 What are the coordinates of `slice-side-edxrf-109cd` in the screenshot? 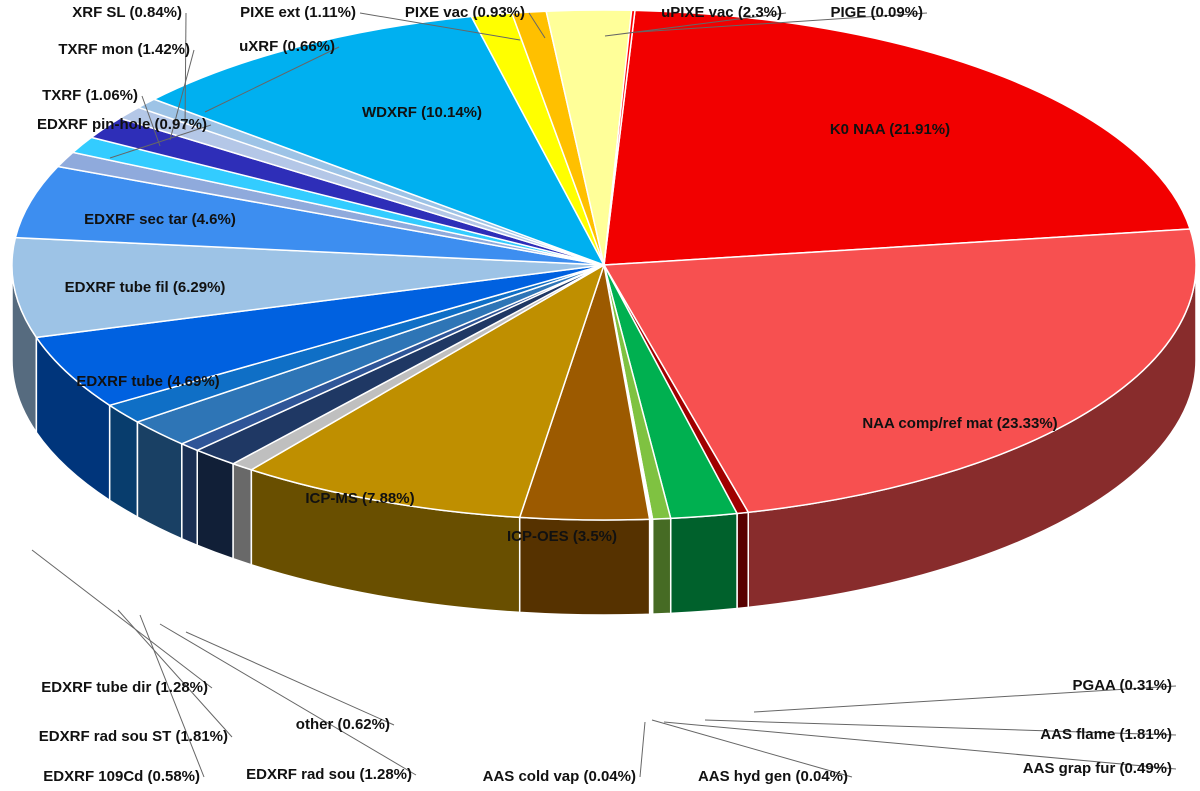 It's located at (189, 494).